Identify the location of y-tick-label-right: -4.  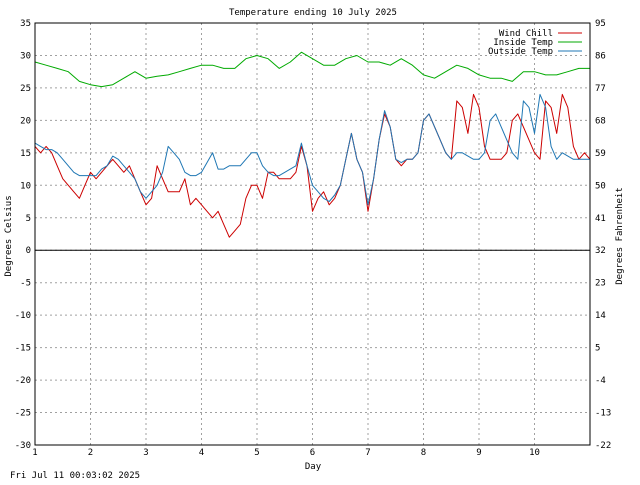
(600, 381).